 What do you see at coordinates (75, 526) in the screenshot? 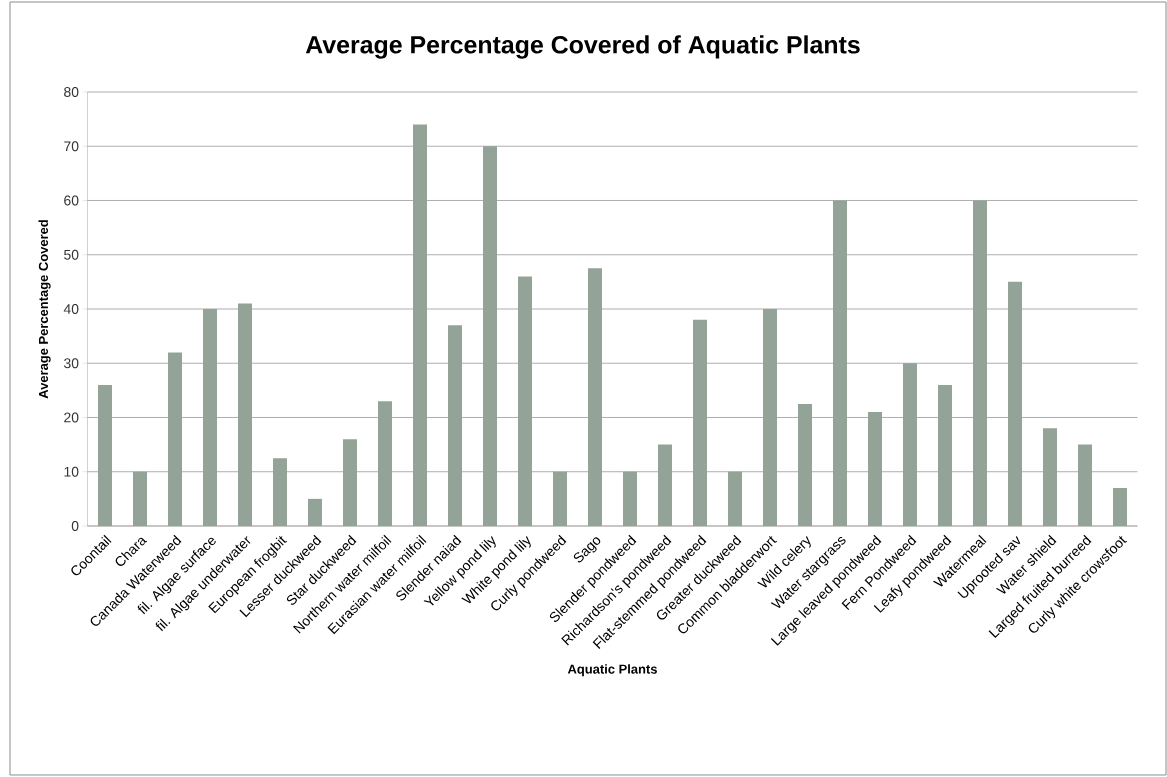
I see `y-tick-label: 0` at bounding box center [75, 526].